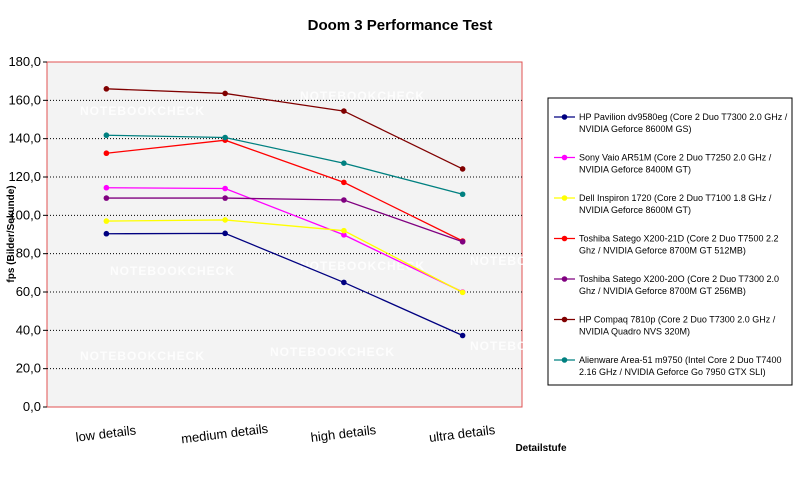  What do you see at coordinates (24, 99) in the screenshot?
I see `y-tick-label: 160,0` at bounding box center [24, 99].